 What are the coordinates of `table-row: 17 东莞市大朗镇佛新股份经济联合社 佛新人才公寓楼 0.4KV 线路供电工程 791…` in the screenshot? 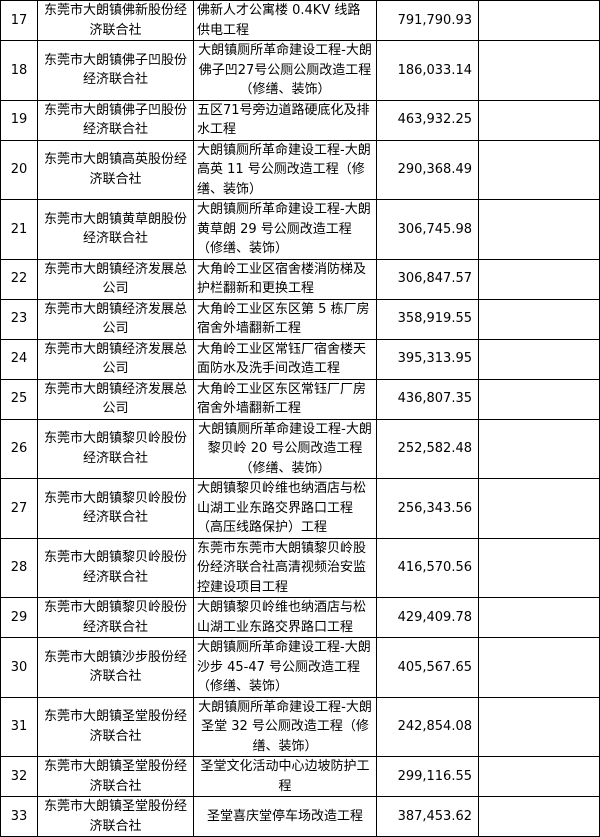 It's located at (300, 20).